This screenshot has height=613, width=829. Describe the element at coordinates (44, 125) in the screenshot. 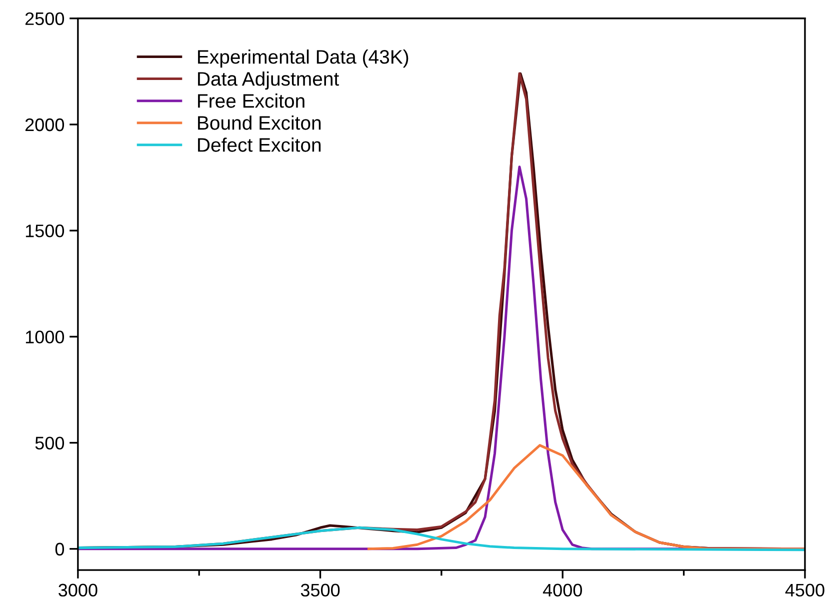

I see `y-tick-label: 2000` at that location.